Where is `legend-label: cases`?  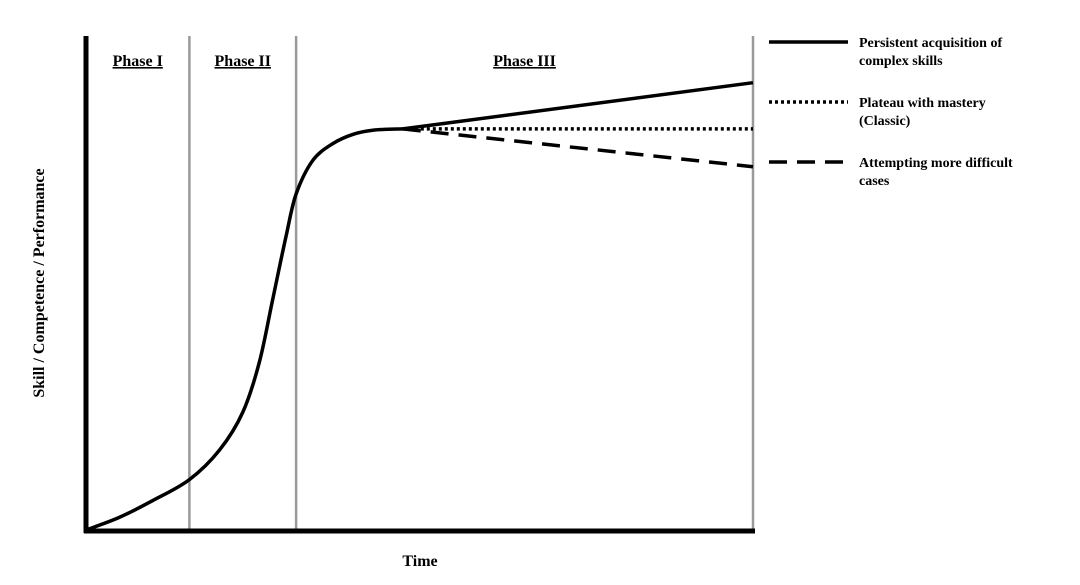 legend-label: cases is located at coordinates (874, 181).